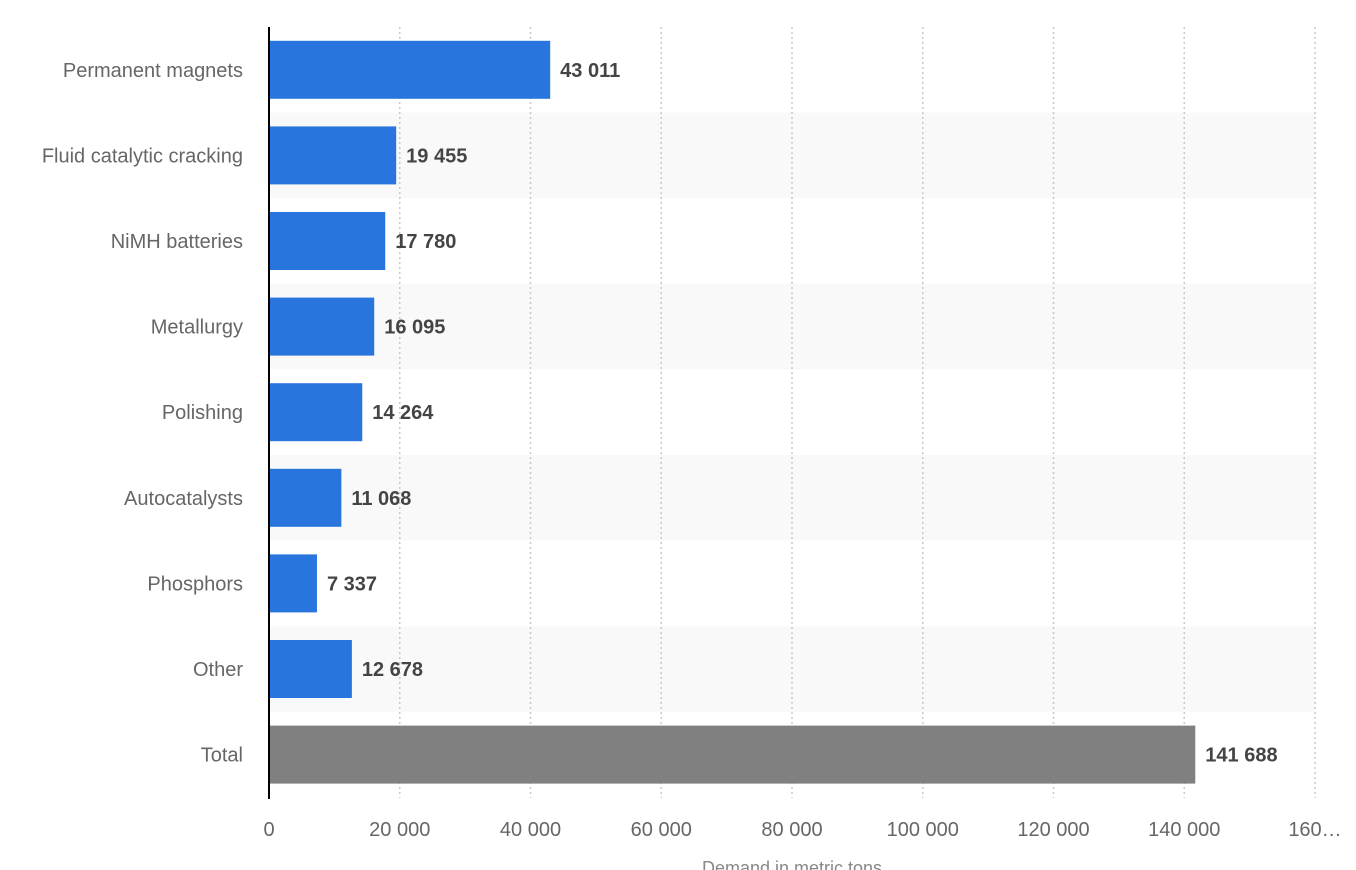 The width and height of the screenshot is (1356, 870). What do you see at coordinates (403, 413) in the screenshot?
I see `data-label: 14 264` at bounding box center [403, 413].